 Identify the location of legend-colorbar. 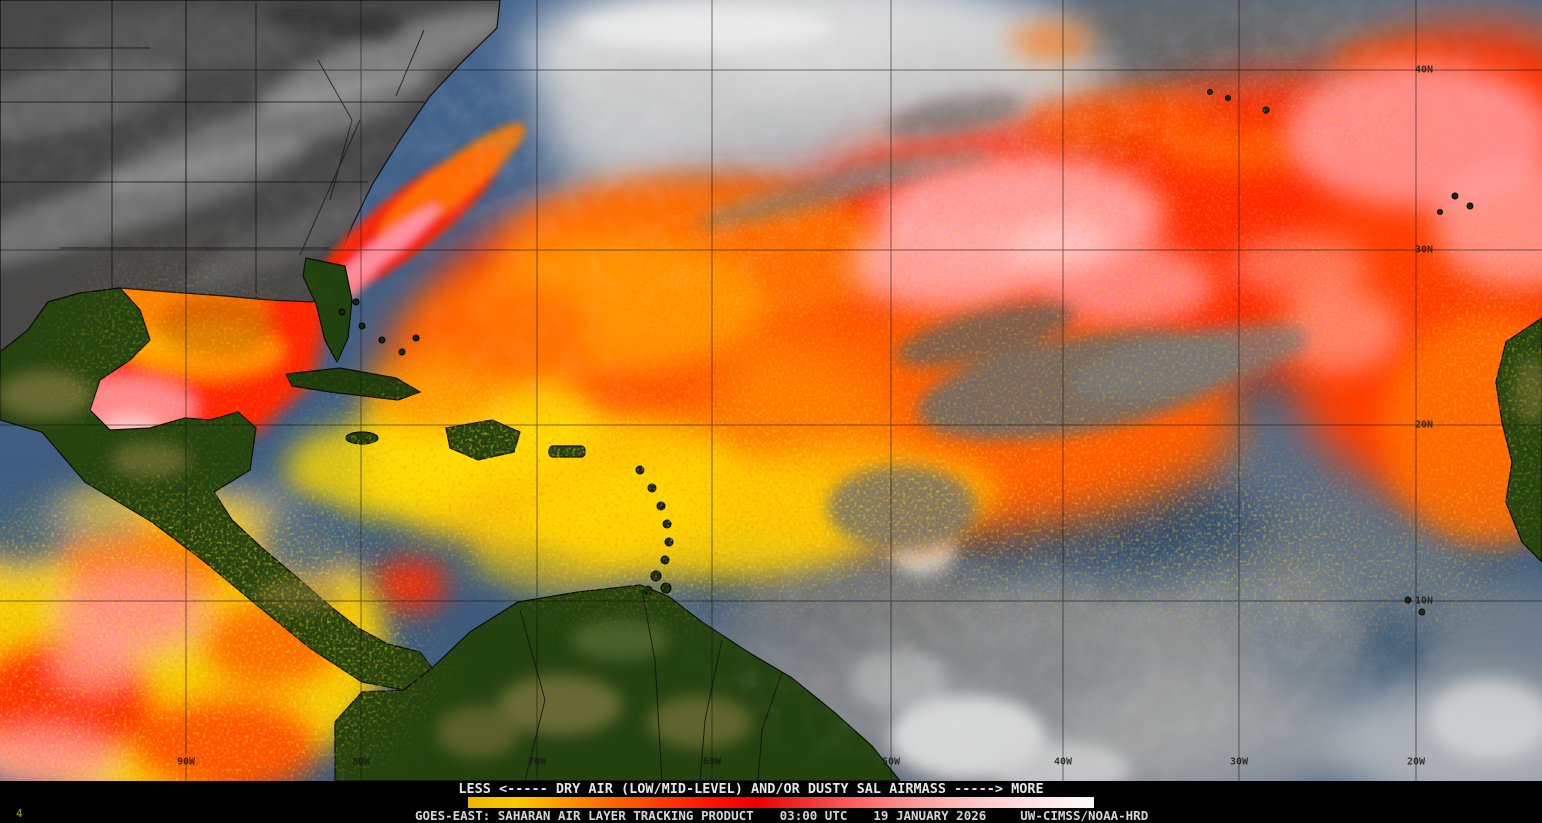
(781, 802).